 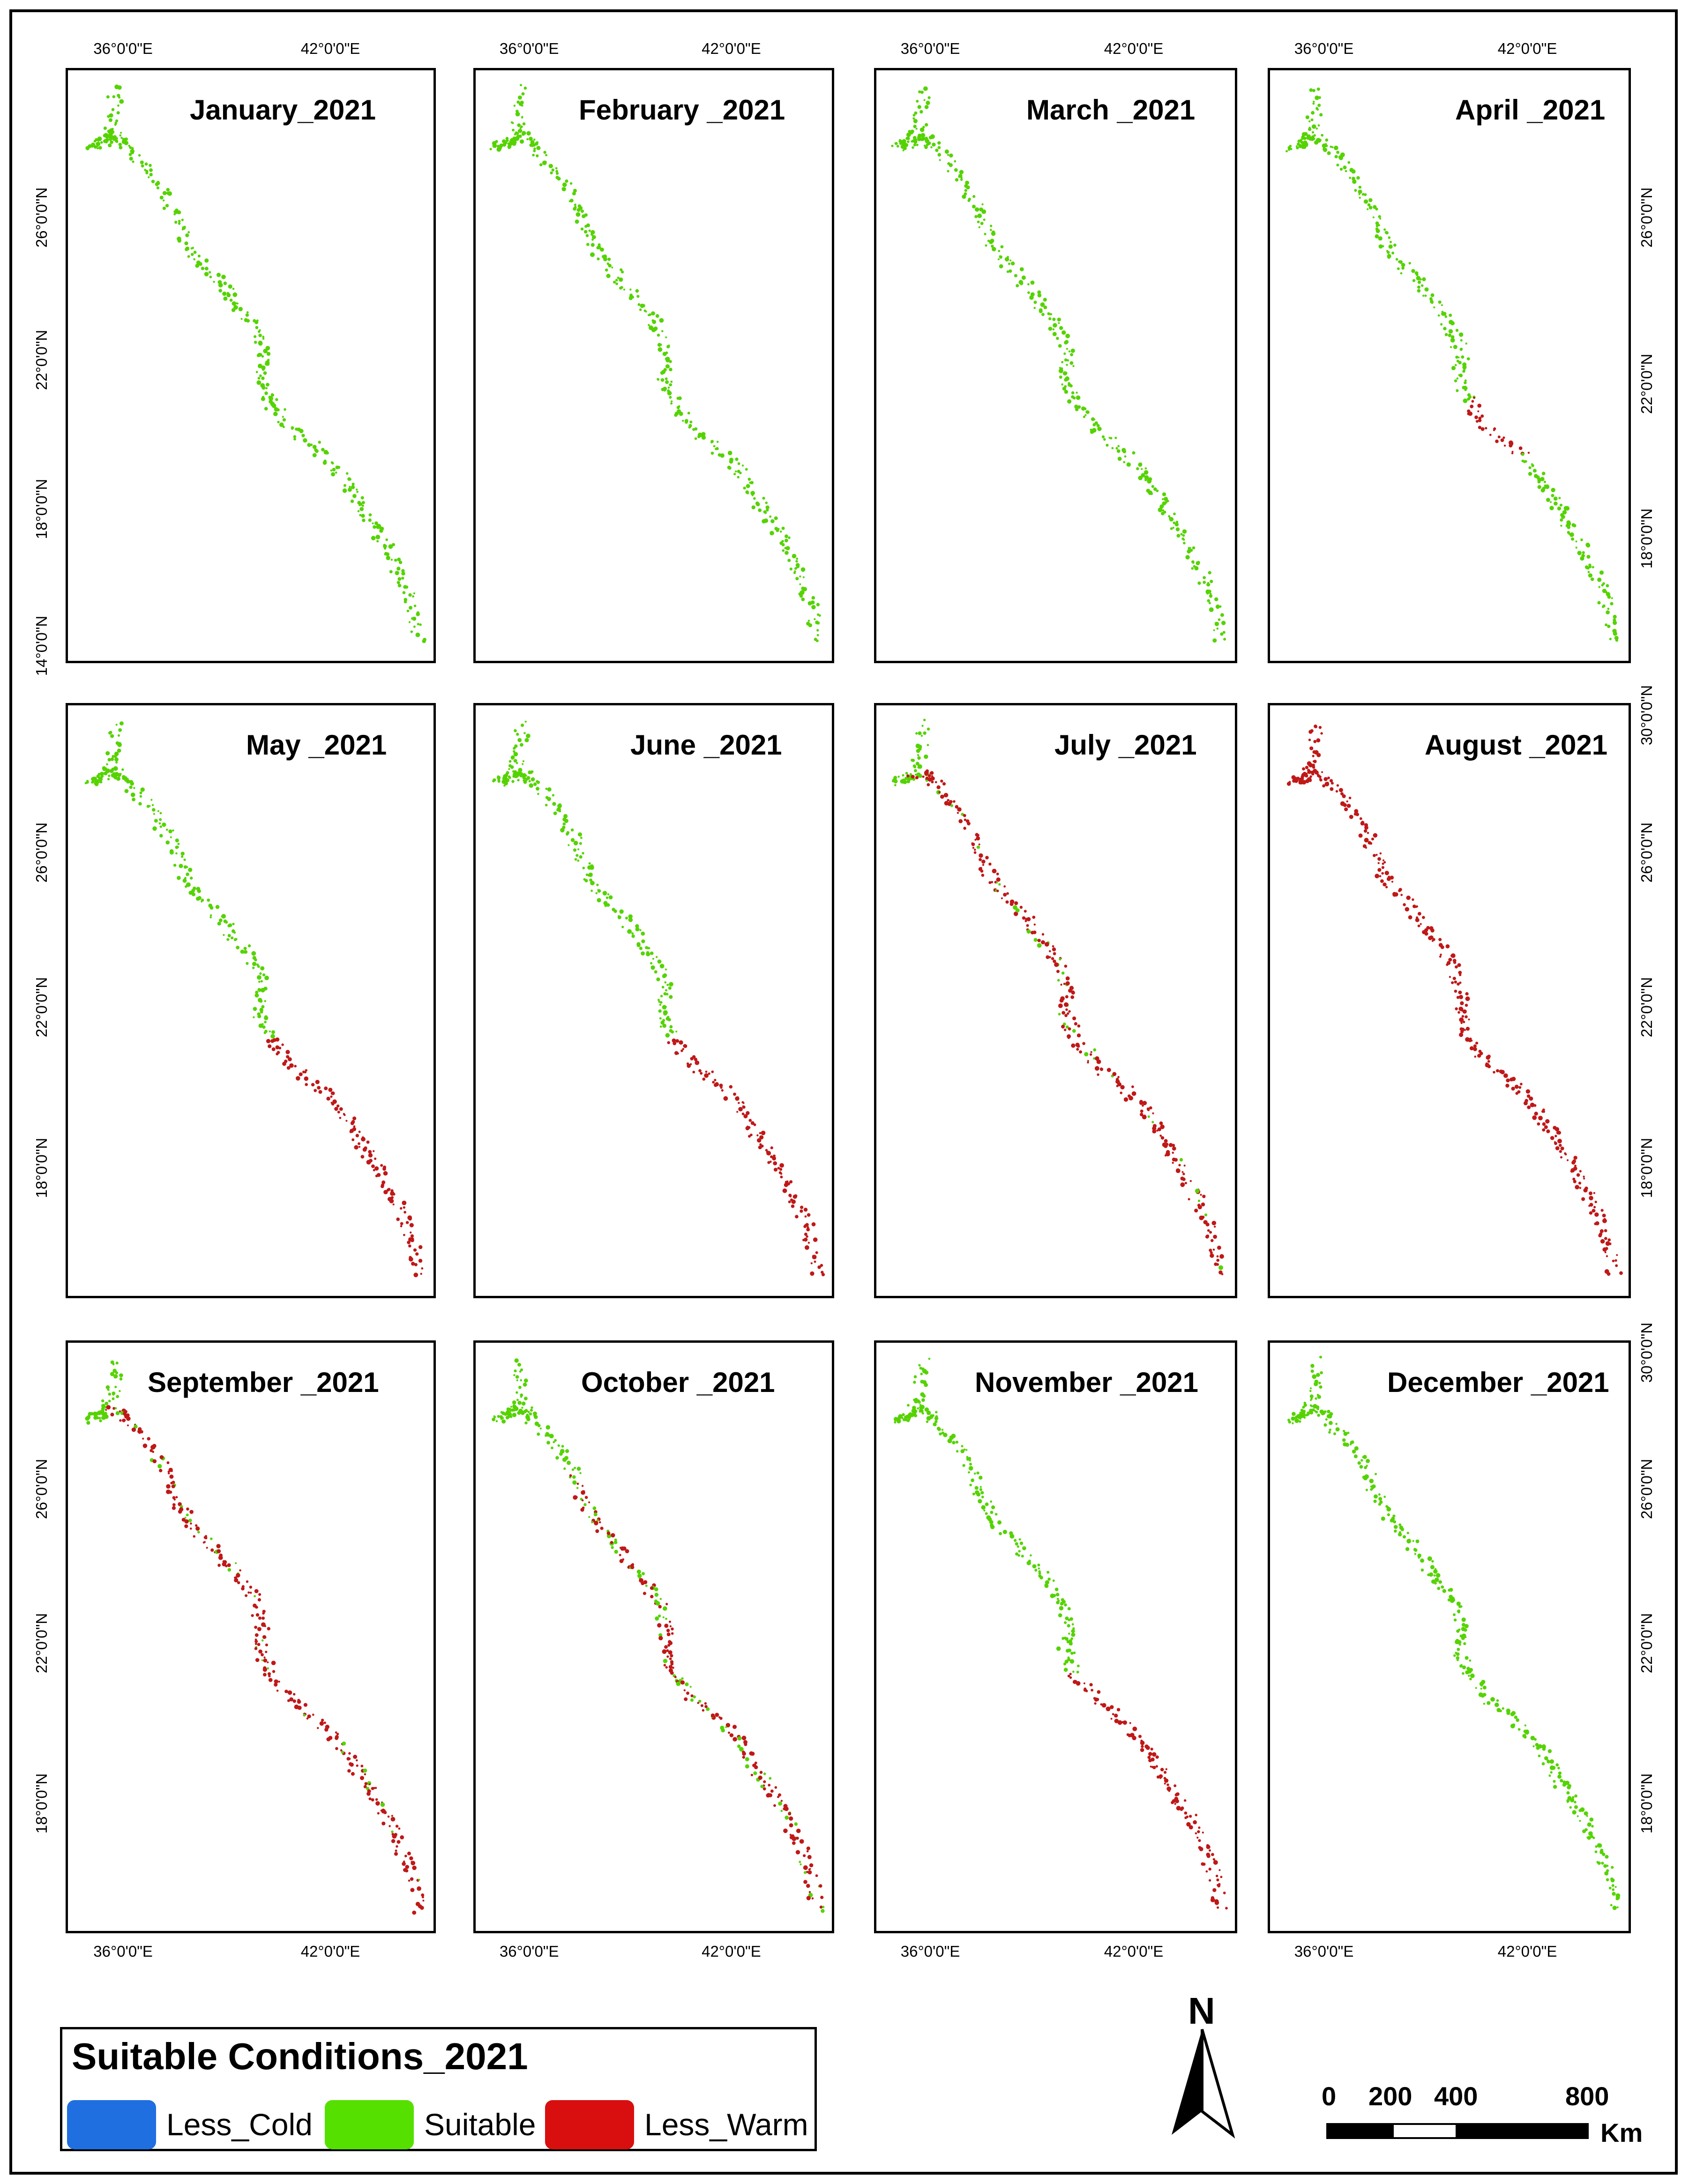 I want to click on coastline-map, so click(x=1061, y=1634).